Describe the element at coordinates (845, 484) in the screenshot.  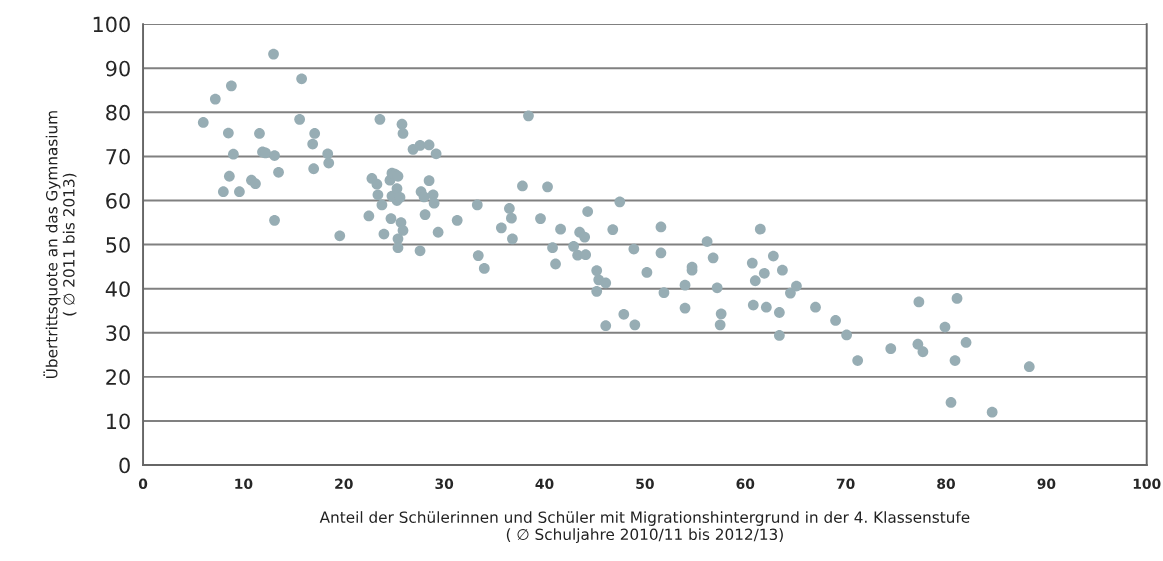
I see `x-tick-label: 70` at that location.